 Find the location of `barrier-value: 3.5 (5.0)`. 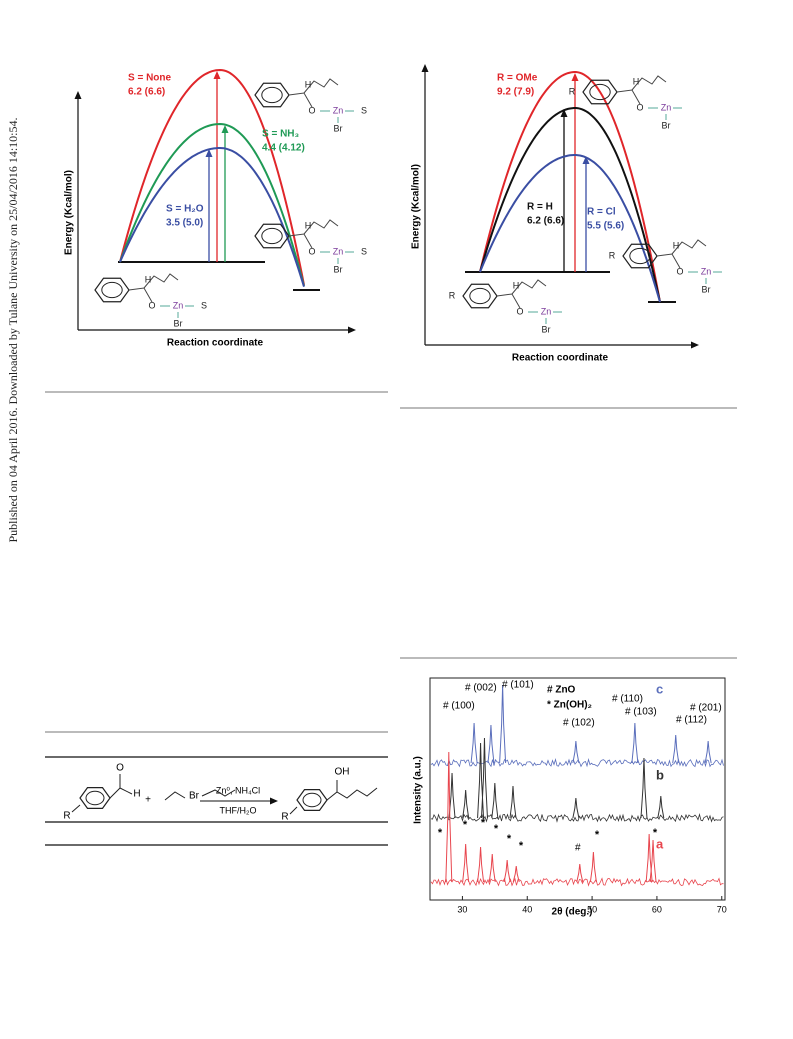

barrier-value: 3.5 (5.0) is located at coordinates (184, 223).